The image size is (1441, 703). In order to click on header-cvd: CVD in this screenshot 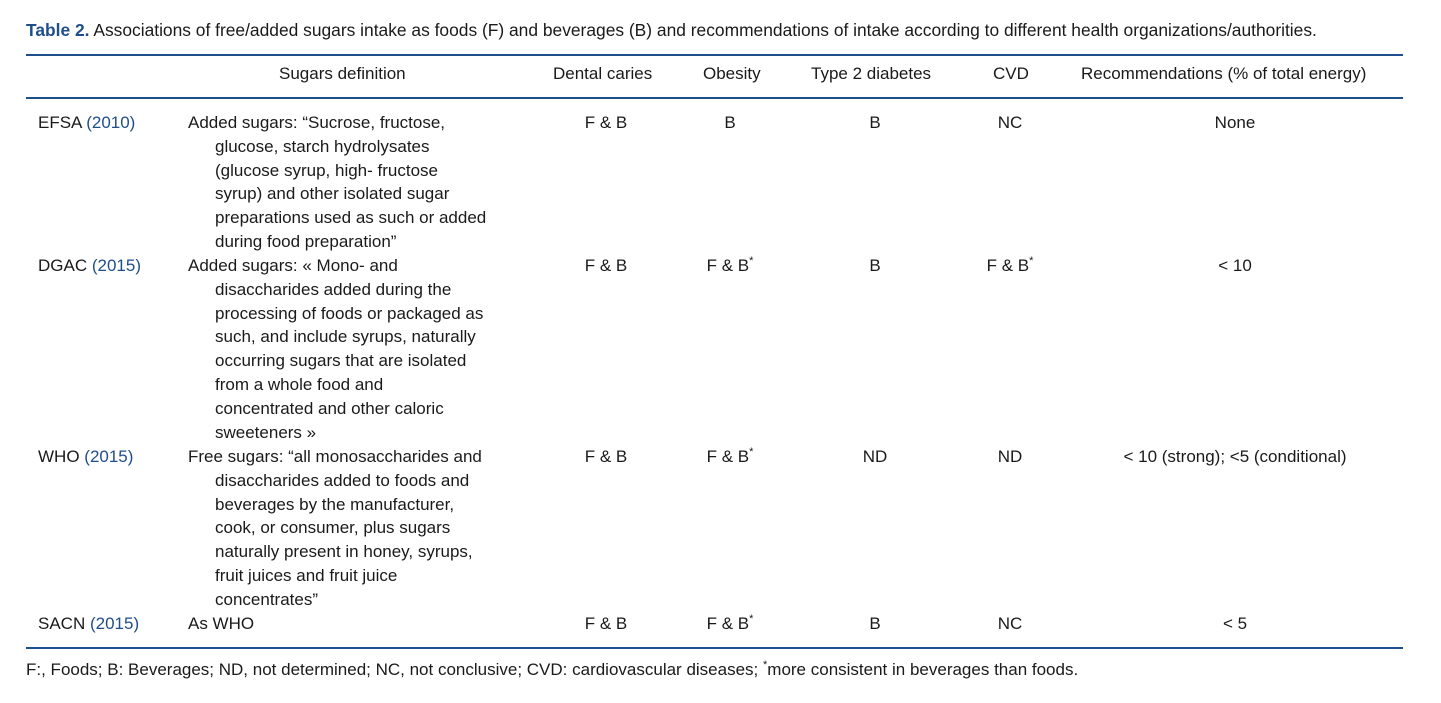, I will do `click(1011, 73)`.